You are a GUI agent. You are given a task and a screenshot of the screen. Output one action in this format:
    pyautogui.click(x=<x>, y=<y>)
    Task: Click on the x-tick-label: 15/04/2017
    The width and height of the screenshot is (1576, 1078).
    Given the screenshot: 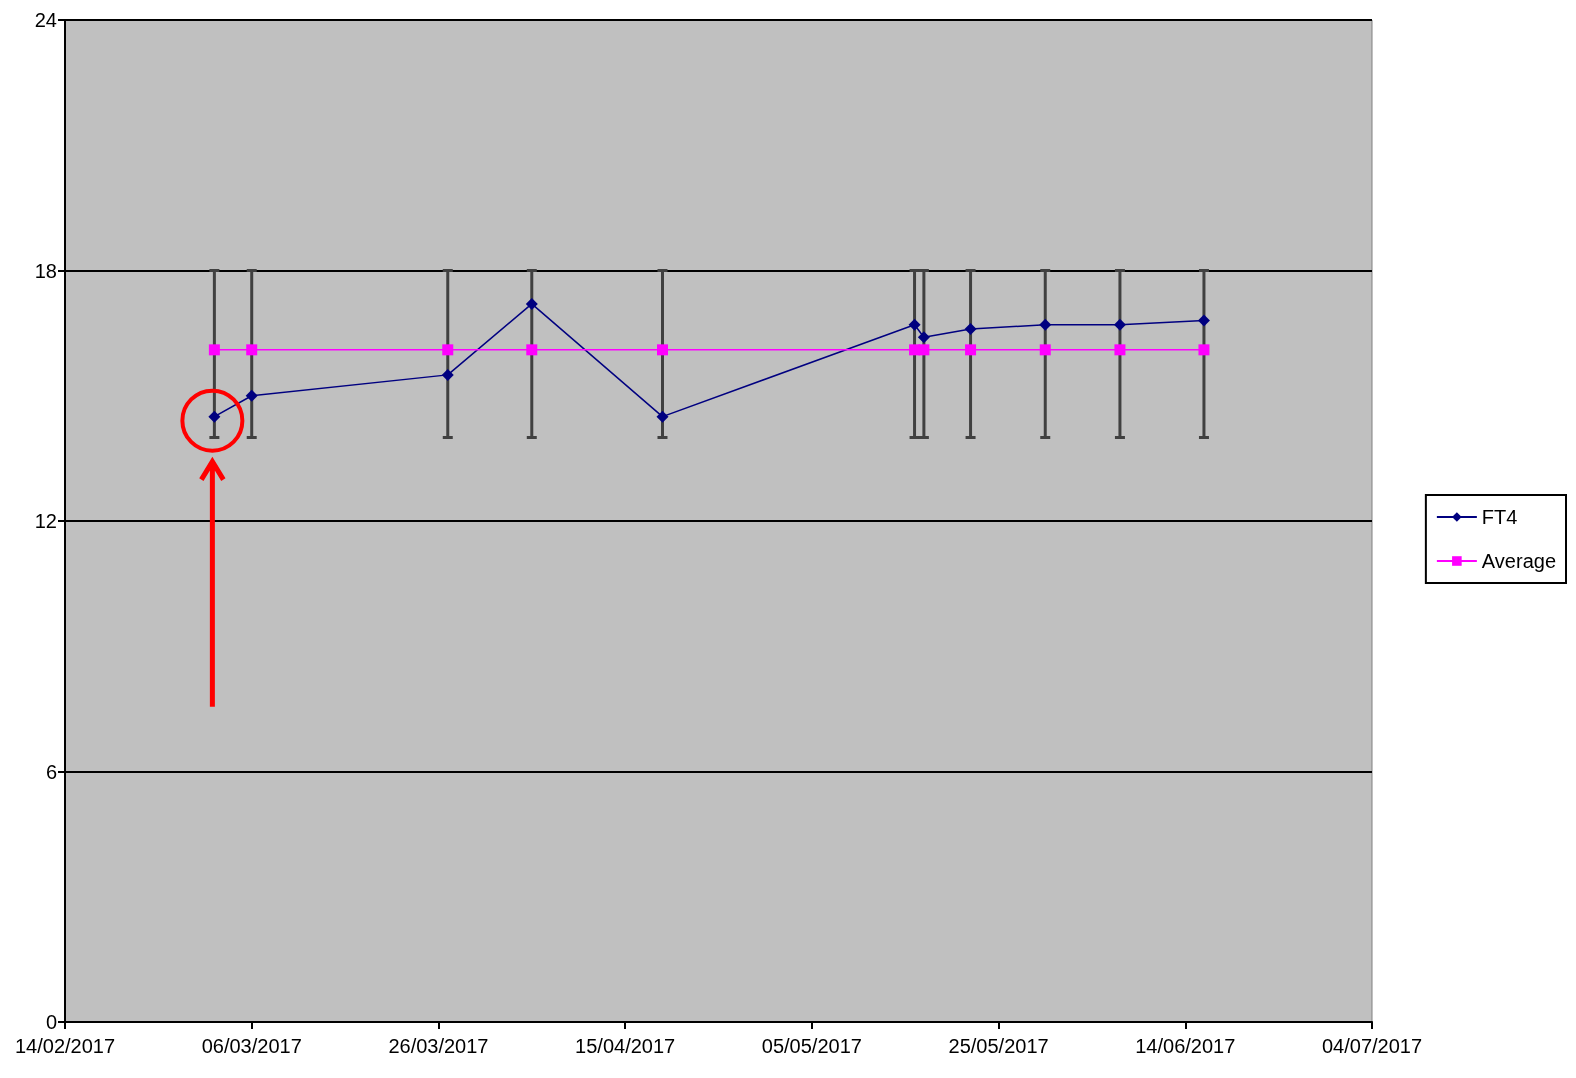 What is the action you would take?
    pyautogui.click(x=625, y=1046)
    